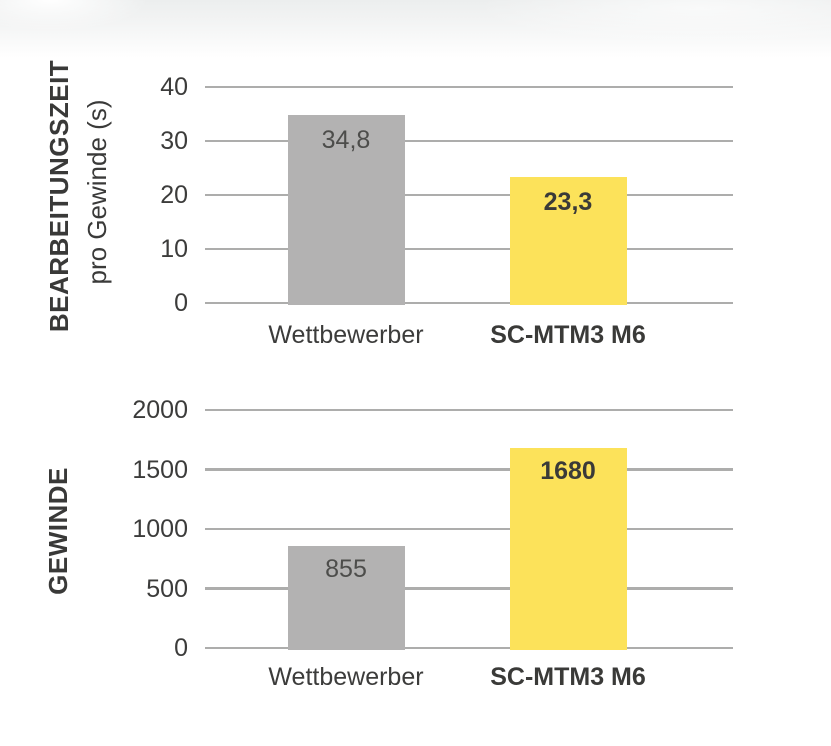  Describe the element at coordinates (346, 598) in the screenshot. I see `bar-wettbewerber: 855` at that location.